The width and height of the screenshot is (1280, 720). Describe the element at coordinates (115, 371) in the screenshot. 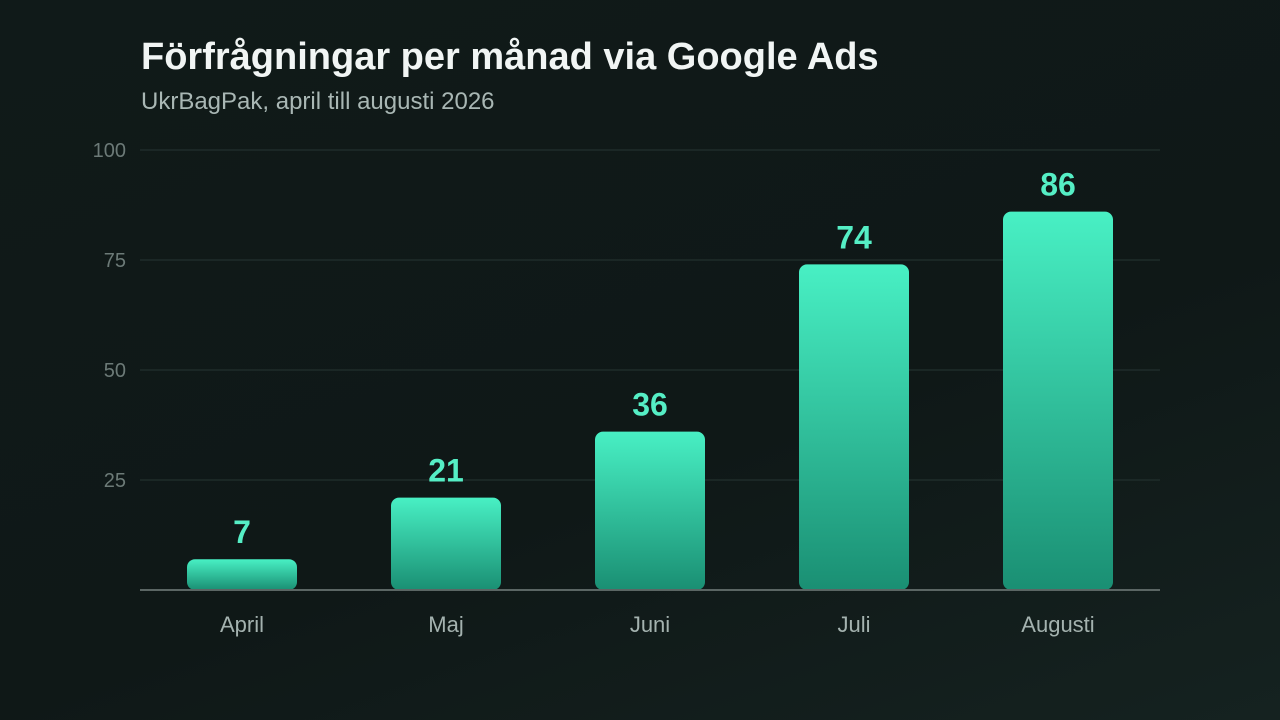

I see `y-tick-label: 50` at that location.